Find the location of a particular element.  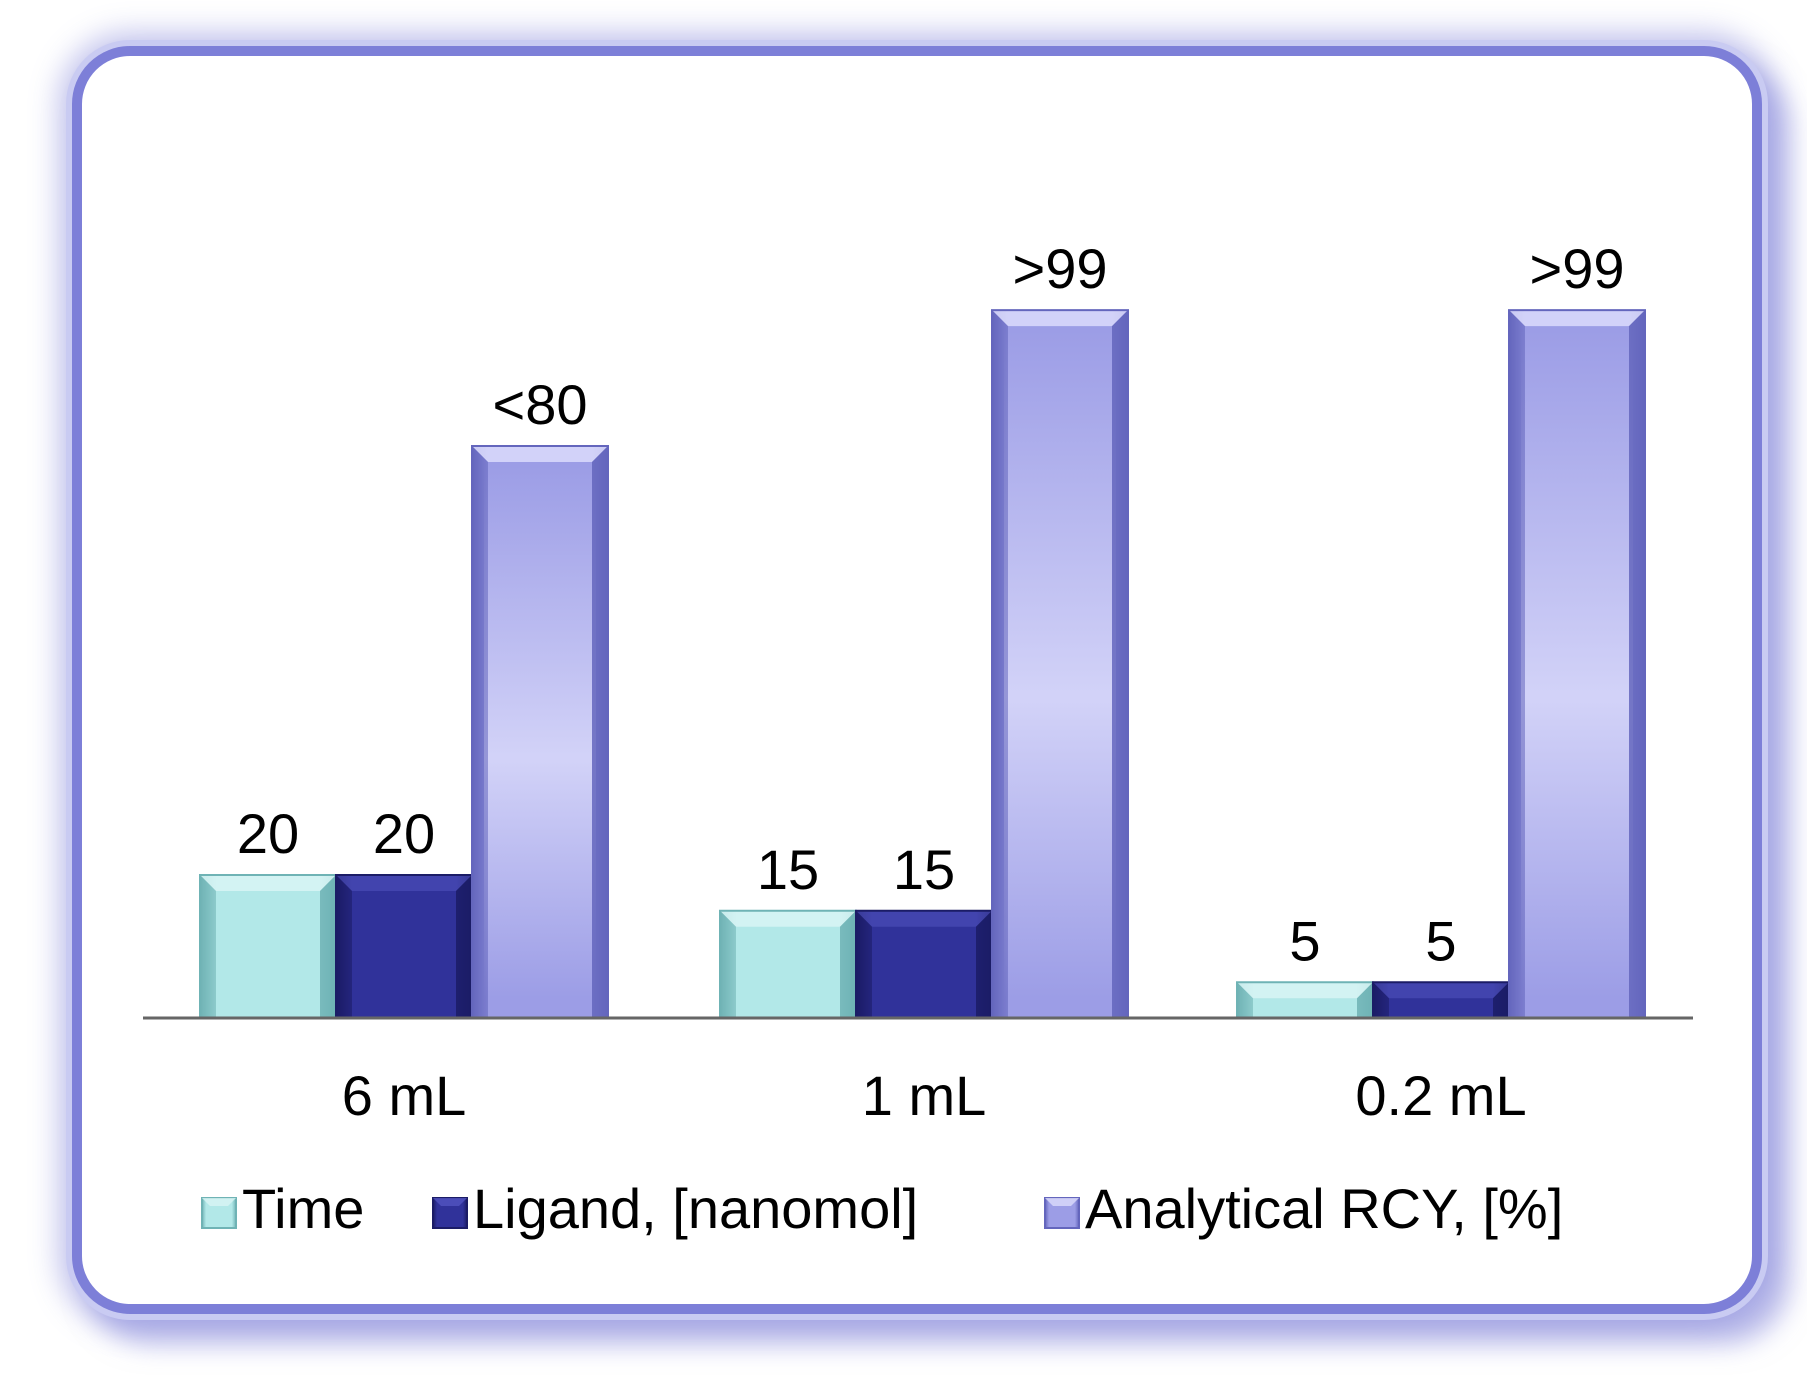

data-label-3-1: <80 is located at coordinates (540, 404).